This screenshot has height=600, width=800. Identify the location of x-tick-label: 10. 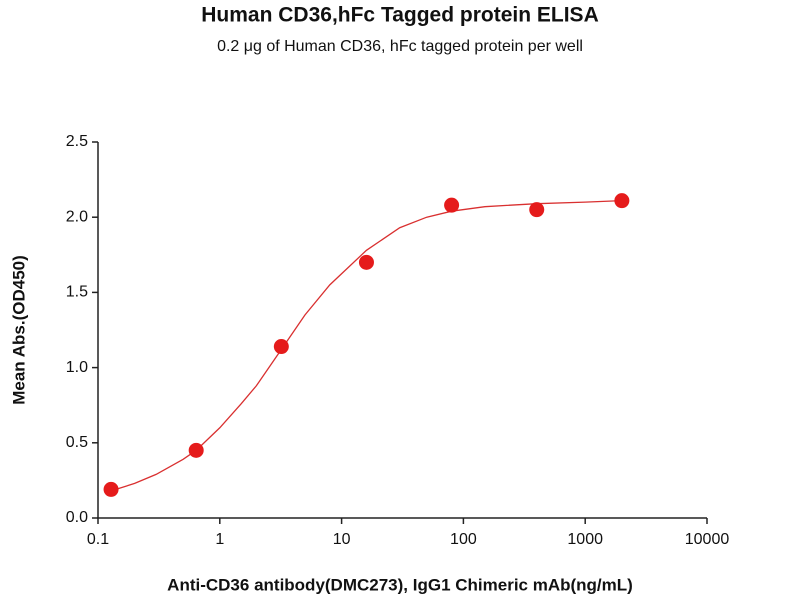
(342, 539).